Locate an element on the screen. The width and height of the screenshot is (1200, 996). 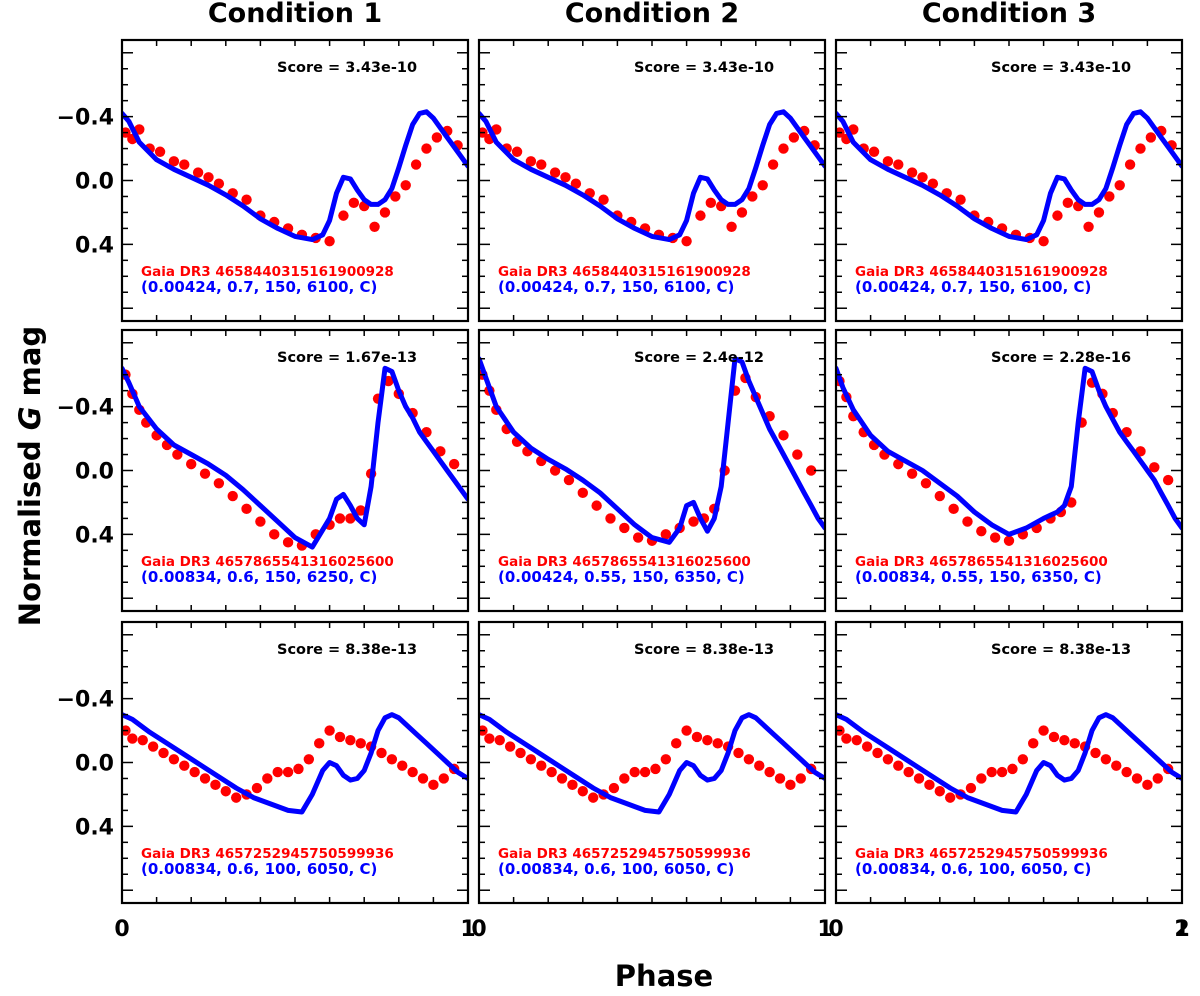
model-parameters: (0.00834, 0.6, 100, 6050, C) is located at coordinates (973, 869).